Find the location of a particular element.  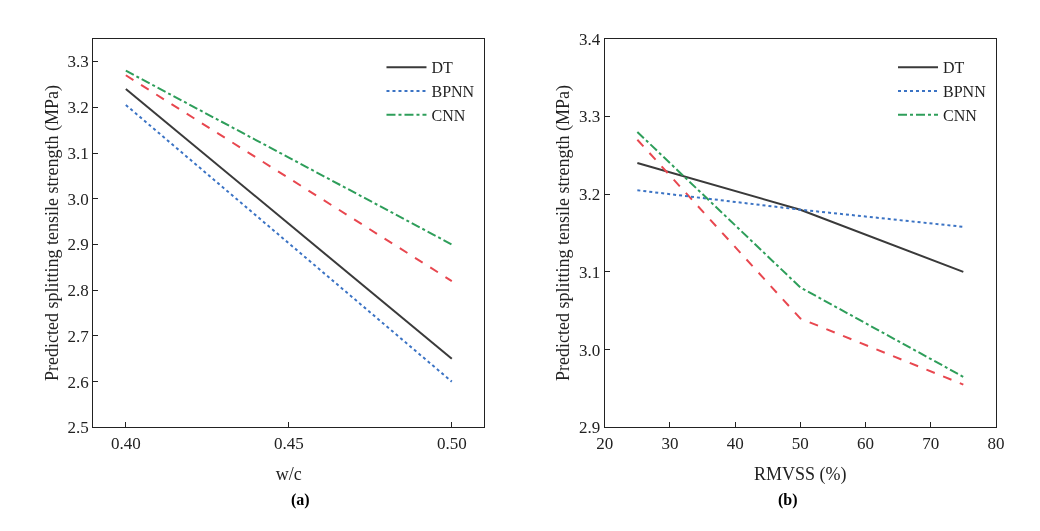

x-tick-label: 0.45 is located at coordinates (288, 443).